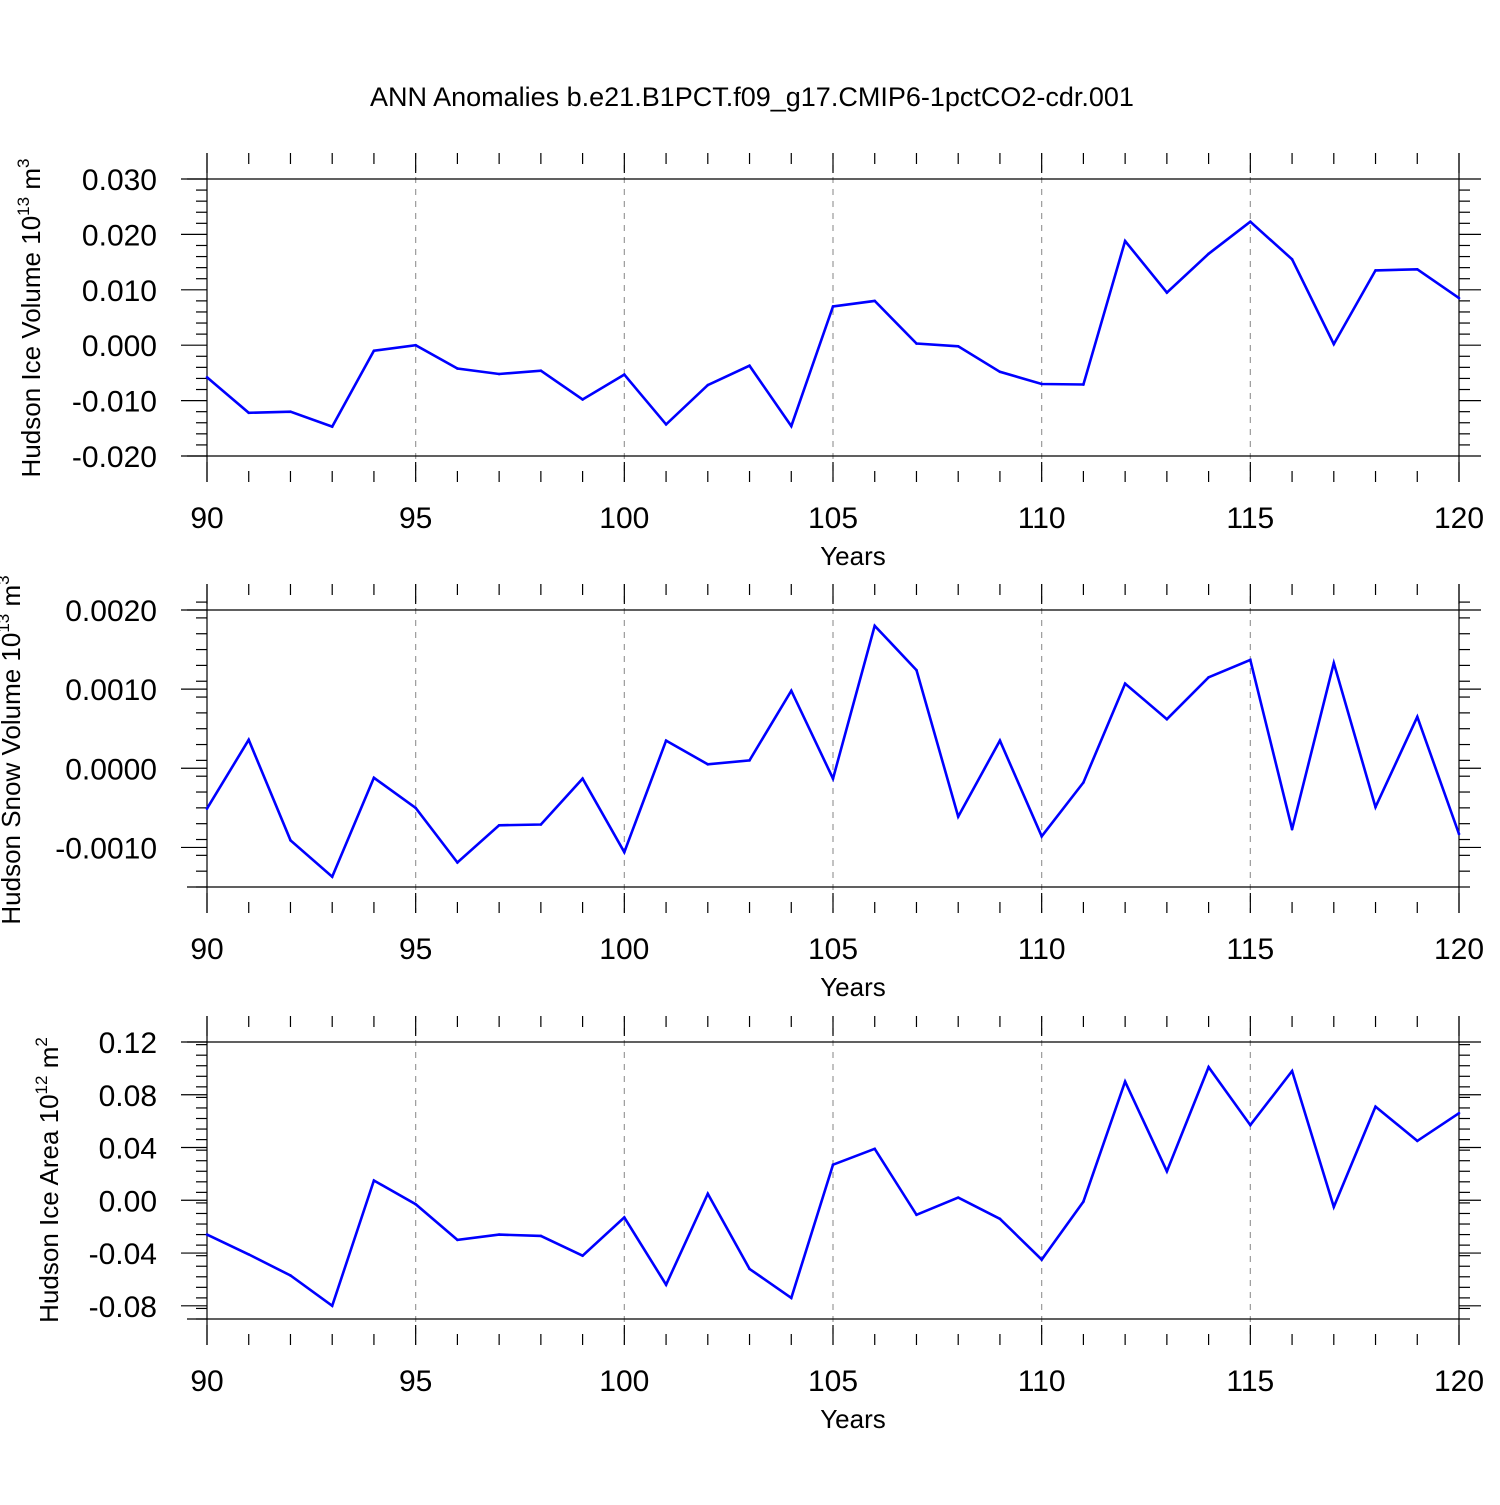 This screenshot has width=1500, height=1505. I want to click on y-axis-title-exponent: 12, so click(41, 1085).